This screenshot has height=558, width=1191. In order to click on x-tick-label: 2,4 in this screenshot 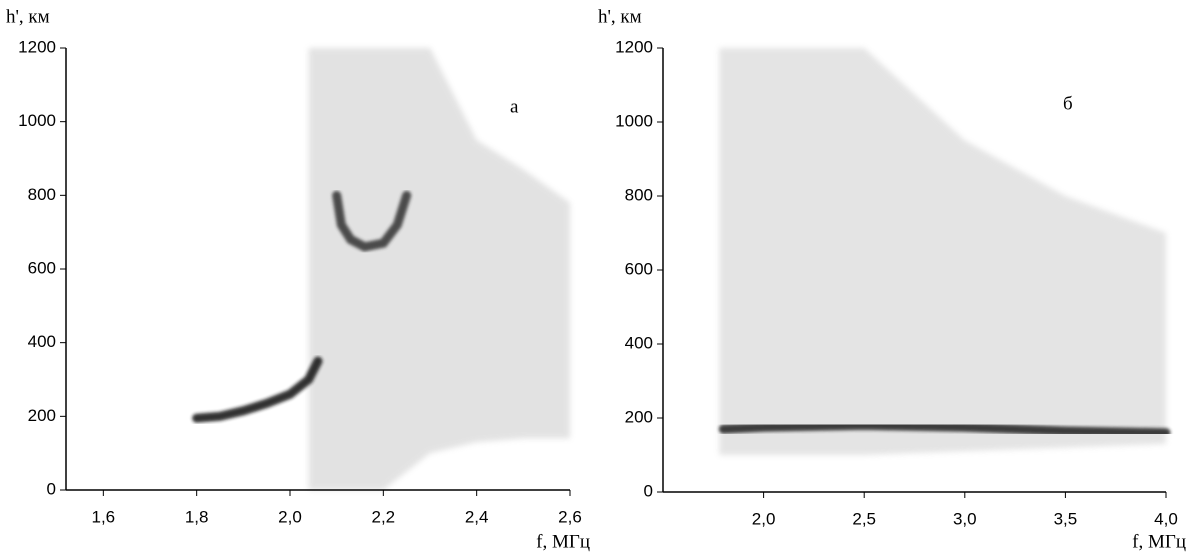, I will do `click(477, 516)`.